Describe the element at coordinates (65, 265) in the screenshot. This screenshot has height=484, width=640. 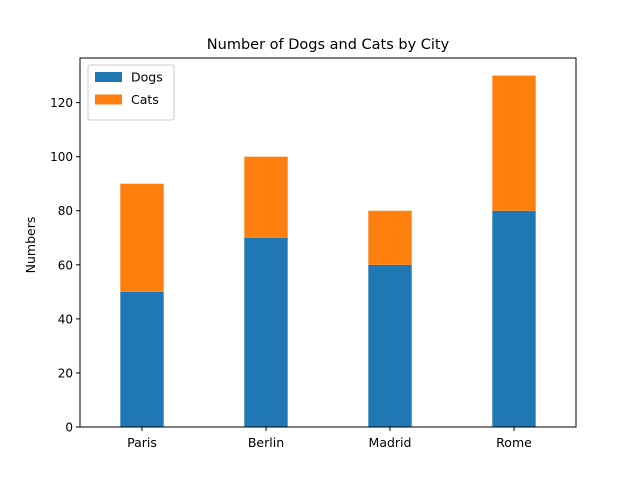
I see `y-tick-label: 60` at that location.